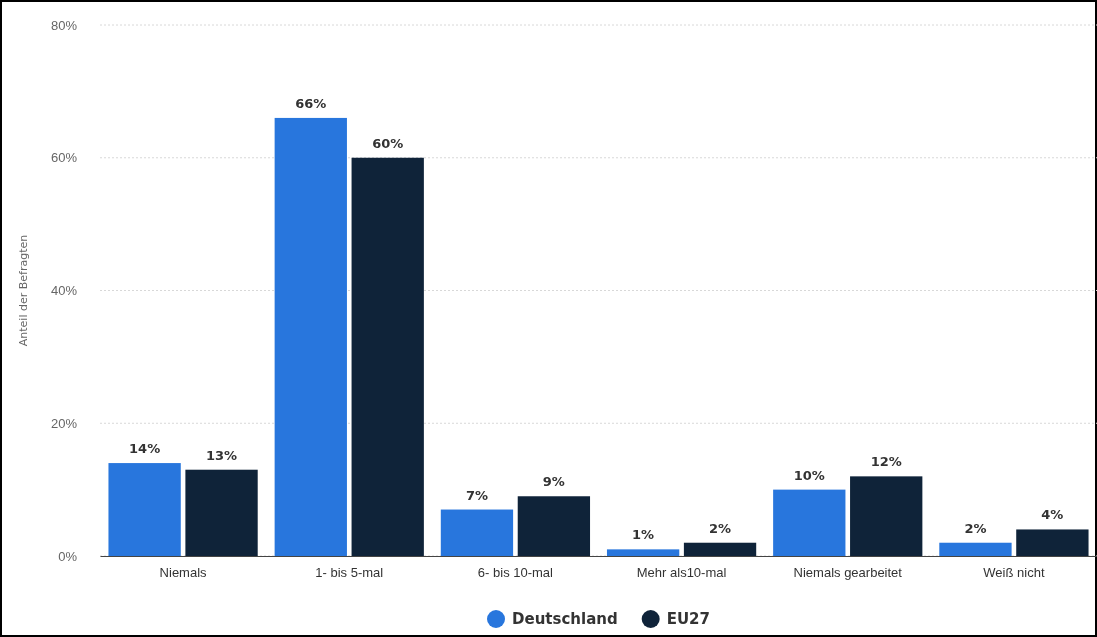 This screenshot has width=1097, height=637. I want to click on data-label: 4%, so click(1052, 515).